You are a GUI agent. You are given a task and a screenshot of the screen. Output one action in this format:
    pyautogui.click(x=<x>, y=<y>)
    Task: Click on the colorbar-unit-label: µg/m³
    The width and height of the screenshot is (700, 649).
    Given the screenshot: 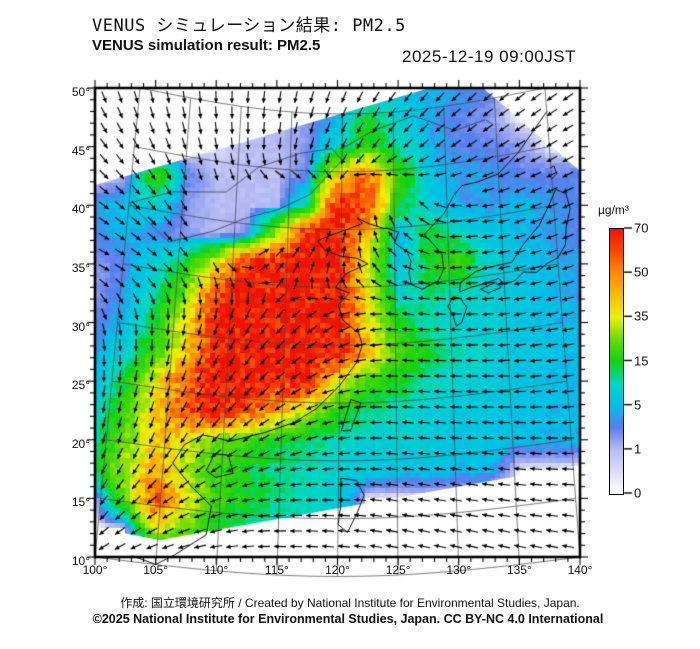 What is the action you would take?
    pyautogui.click(x=613, y=210)
    